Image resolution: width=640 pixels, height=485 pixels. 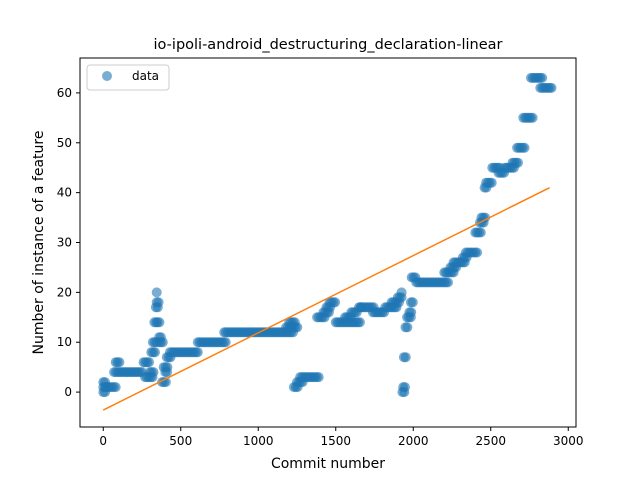 I want to click on y-tick-label: 40, so click(x=64, y=193).